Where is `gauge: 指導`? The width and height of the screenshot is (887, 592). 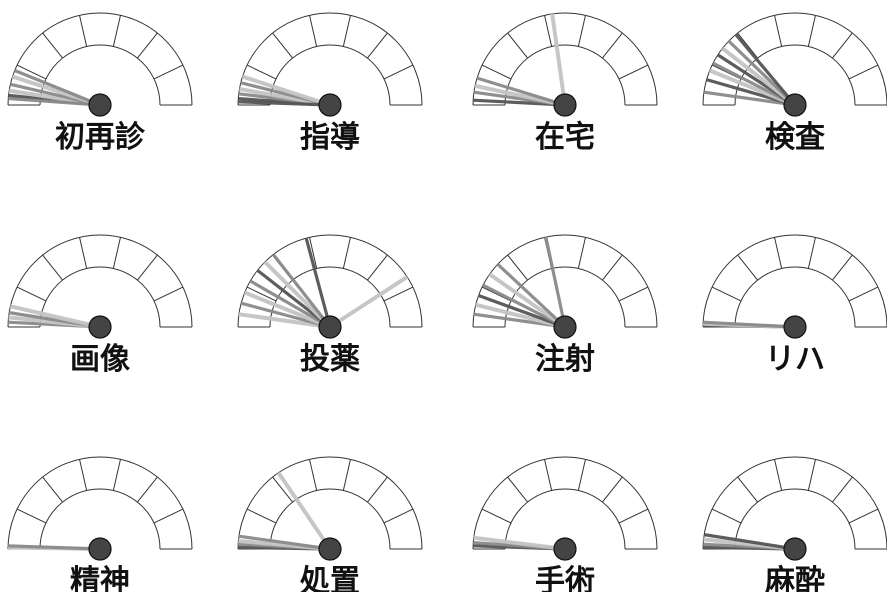 gauge: 指導 is located at coordinates (330, 83).